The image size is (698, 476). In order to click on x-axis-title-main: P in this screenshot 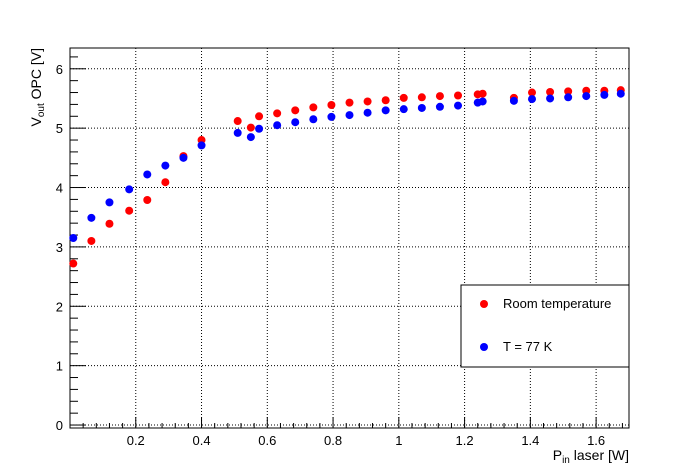, I will do `click(557, 455)`.